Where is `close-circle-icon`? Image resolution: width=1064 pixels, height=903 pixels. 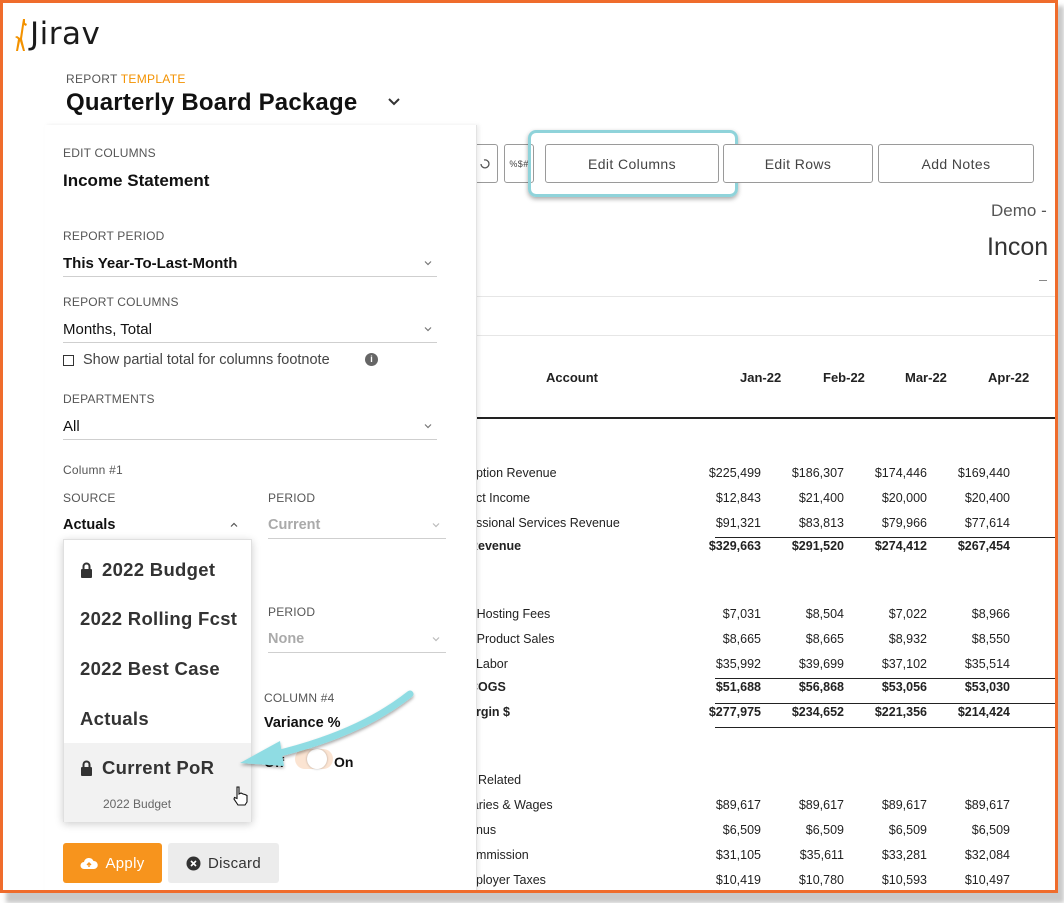 close-circle-icon is located at coordinates (193, 863).